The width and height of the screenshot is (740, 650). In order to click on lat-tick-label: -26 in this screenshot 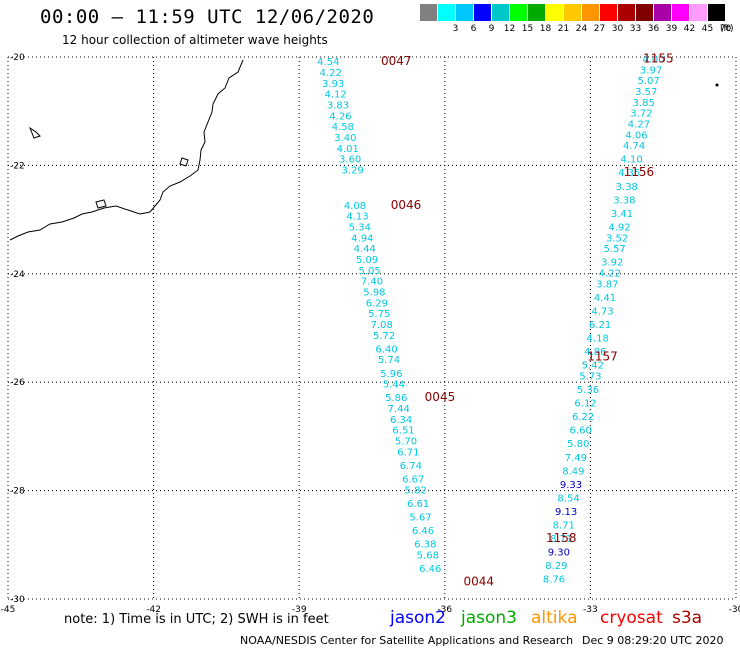, I will do `click(17, 383)`.